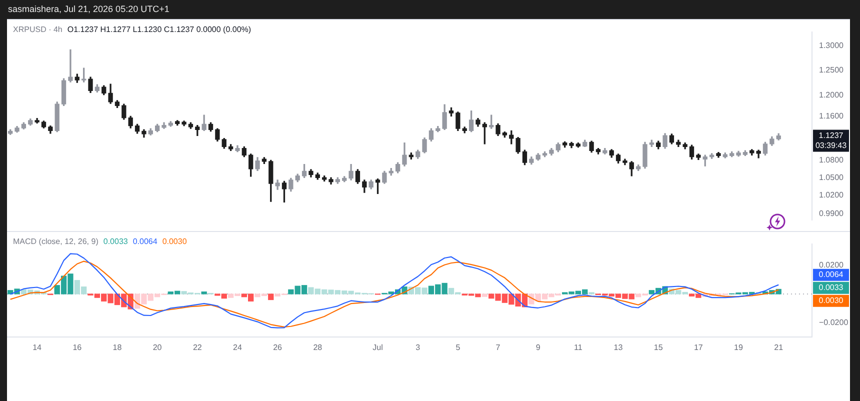 The width and height of the screenshot is (860, 401). I want to click on chart-title: MACD (close, 12, 26, 9), so click(55, 241).